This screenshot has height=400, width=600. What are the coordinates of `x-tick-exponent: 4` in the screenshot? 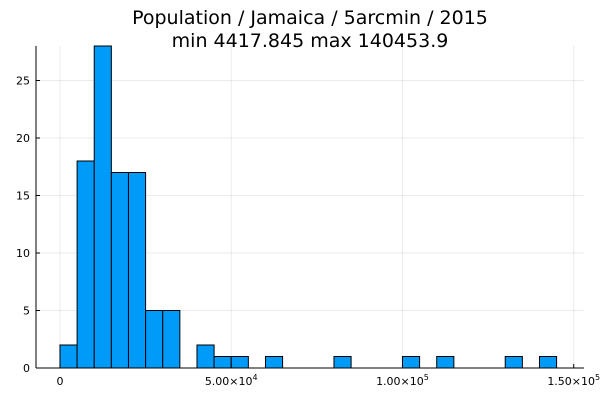 It's located at (255, 377).